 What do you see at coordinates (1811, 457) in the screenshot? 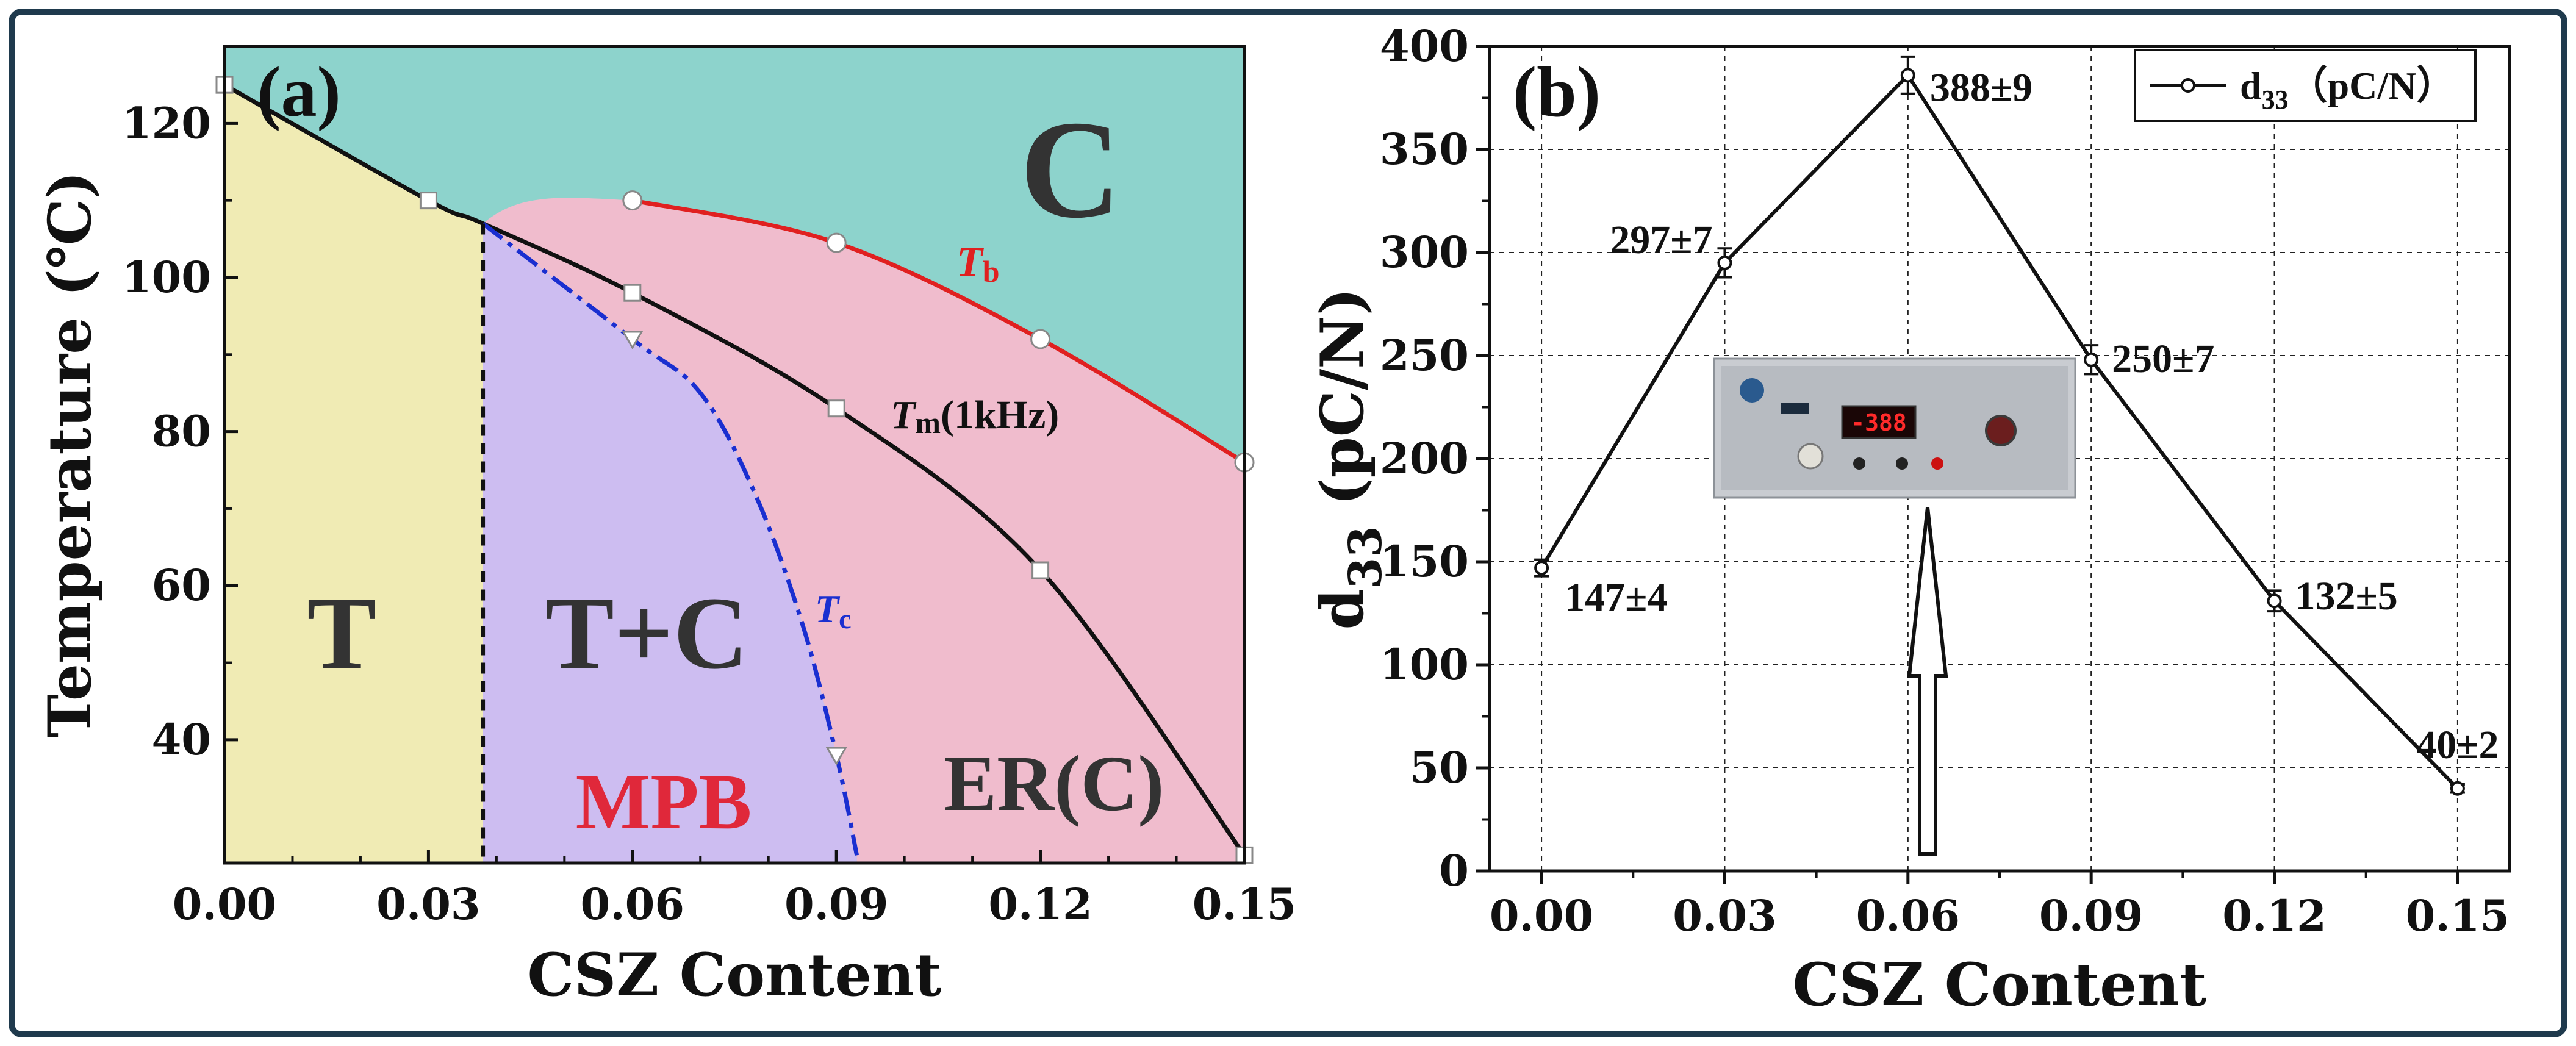
I see `meter-dial-icon` at bounding box center [1811, 457].